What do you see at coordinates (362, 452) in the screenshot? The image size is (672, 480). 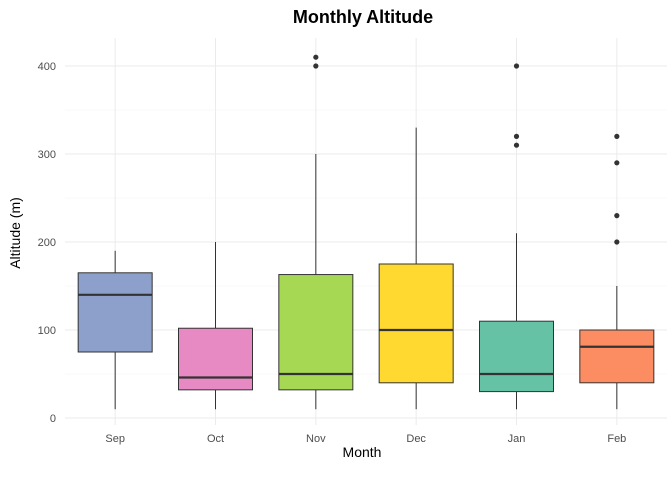 I see `x-axis-title: Month` at bounding box center [362, 452].